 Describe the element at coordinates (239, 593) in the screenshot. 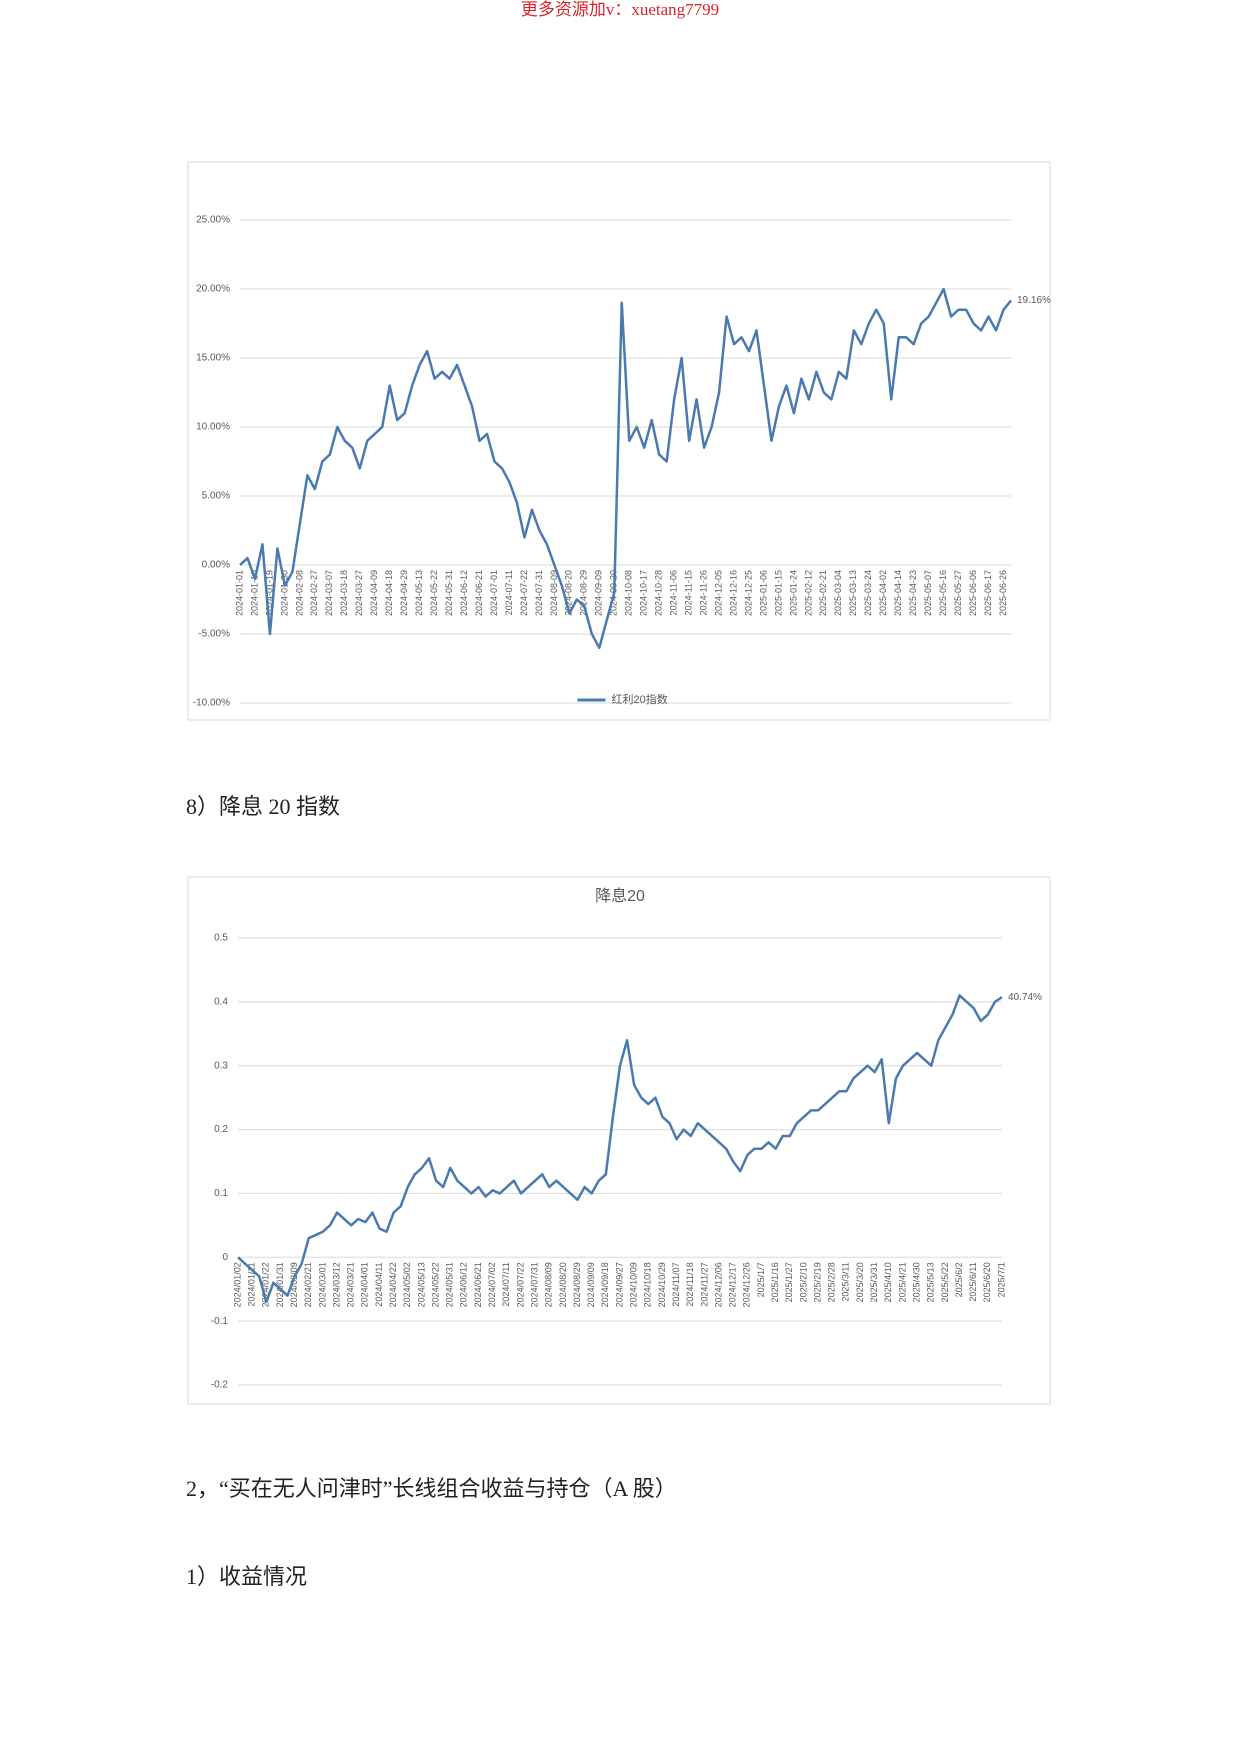

I see `x-tick-label: 2024-01-01` at that location.